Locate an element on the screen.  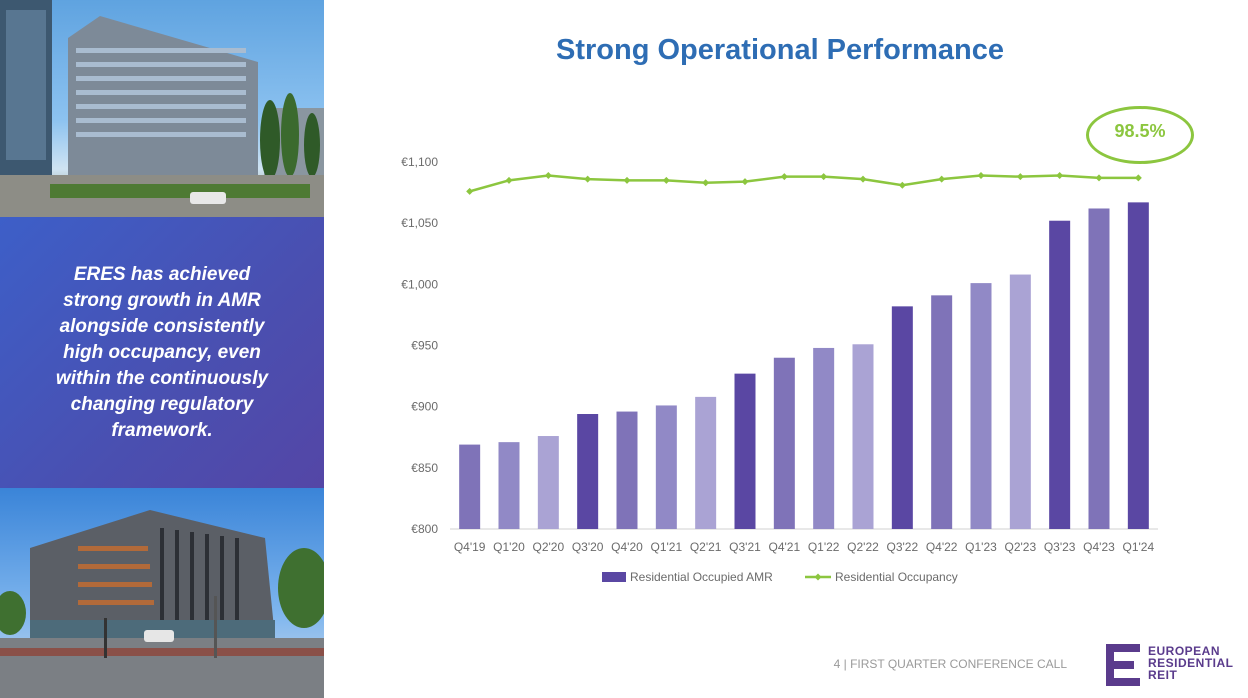
x-tick-label: Q2'22 is located at coordinates (863, 547).